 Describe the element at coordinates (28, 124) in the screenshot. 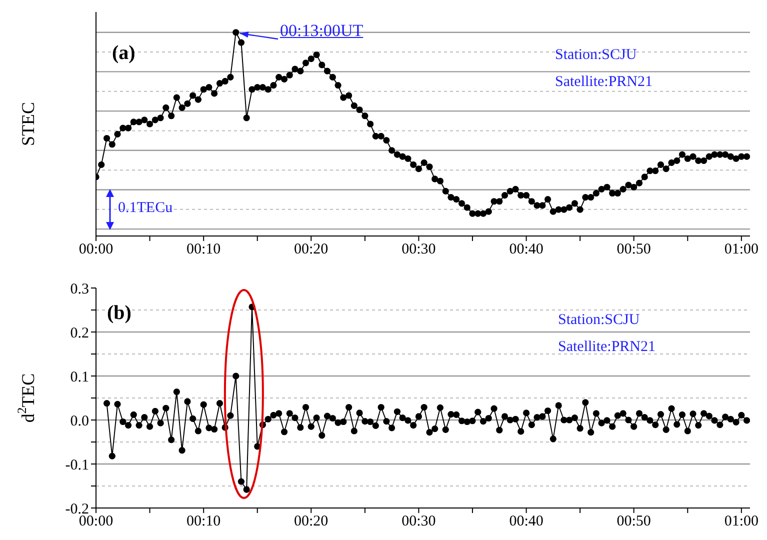

I see `y-axis-title: STEC` at that location.